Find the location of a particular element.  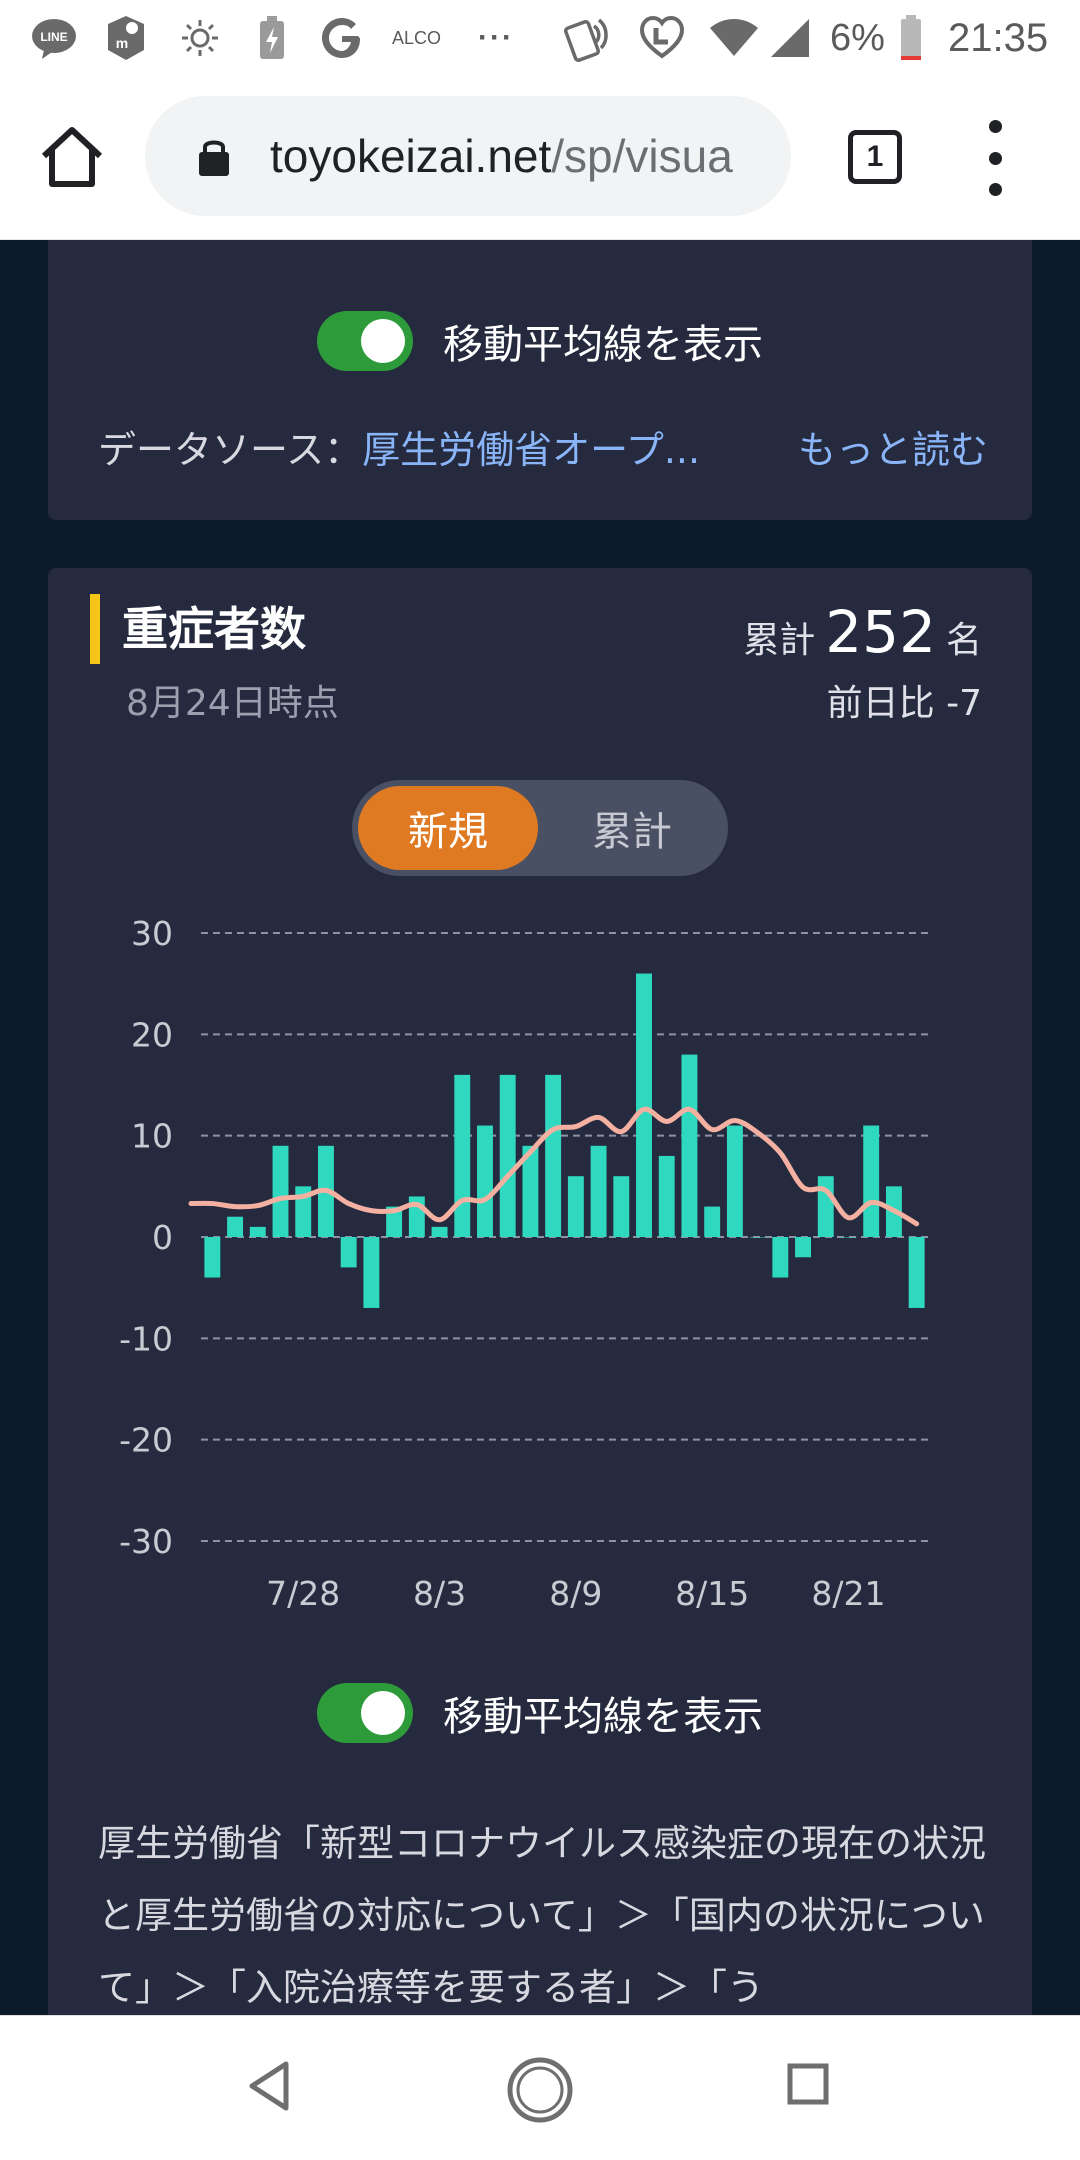

home-button is located at coordinates (72, 158).